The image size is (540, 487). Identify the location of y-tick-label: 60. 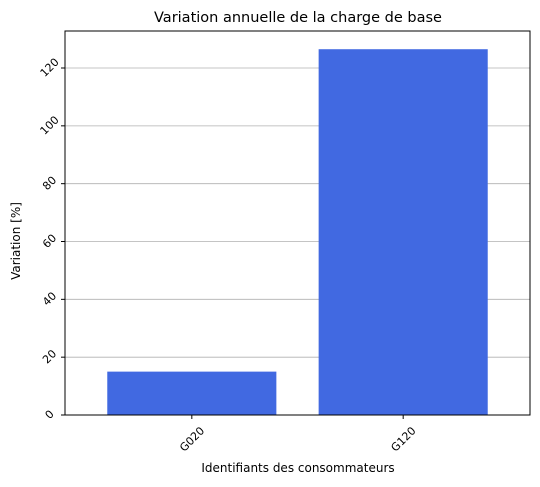
(49, 241).